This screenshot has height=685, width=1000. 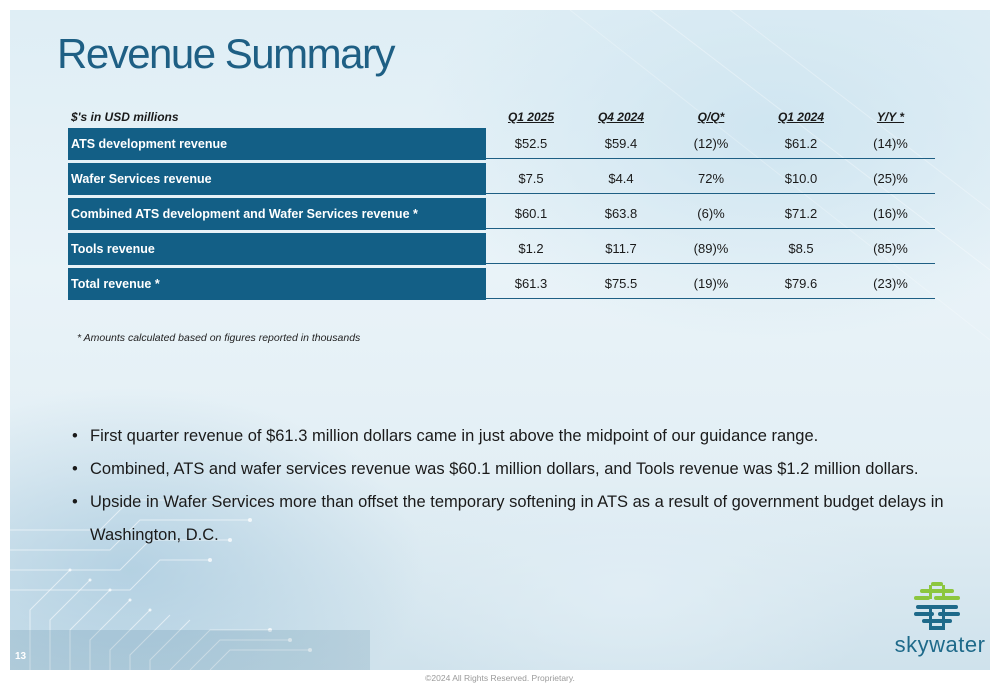 What do you see at coordinates (226, 53) in the screenshot?
I see `page-title: Revenue Summary` at bounding box center [226, 53].